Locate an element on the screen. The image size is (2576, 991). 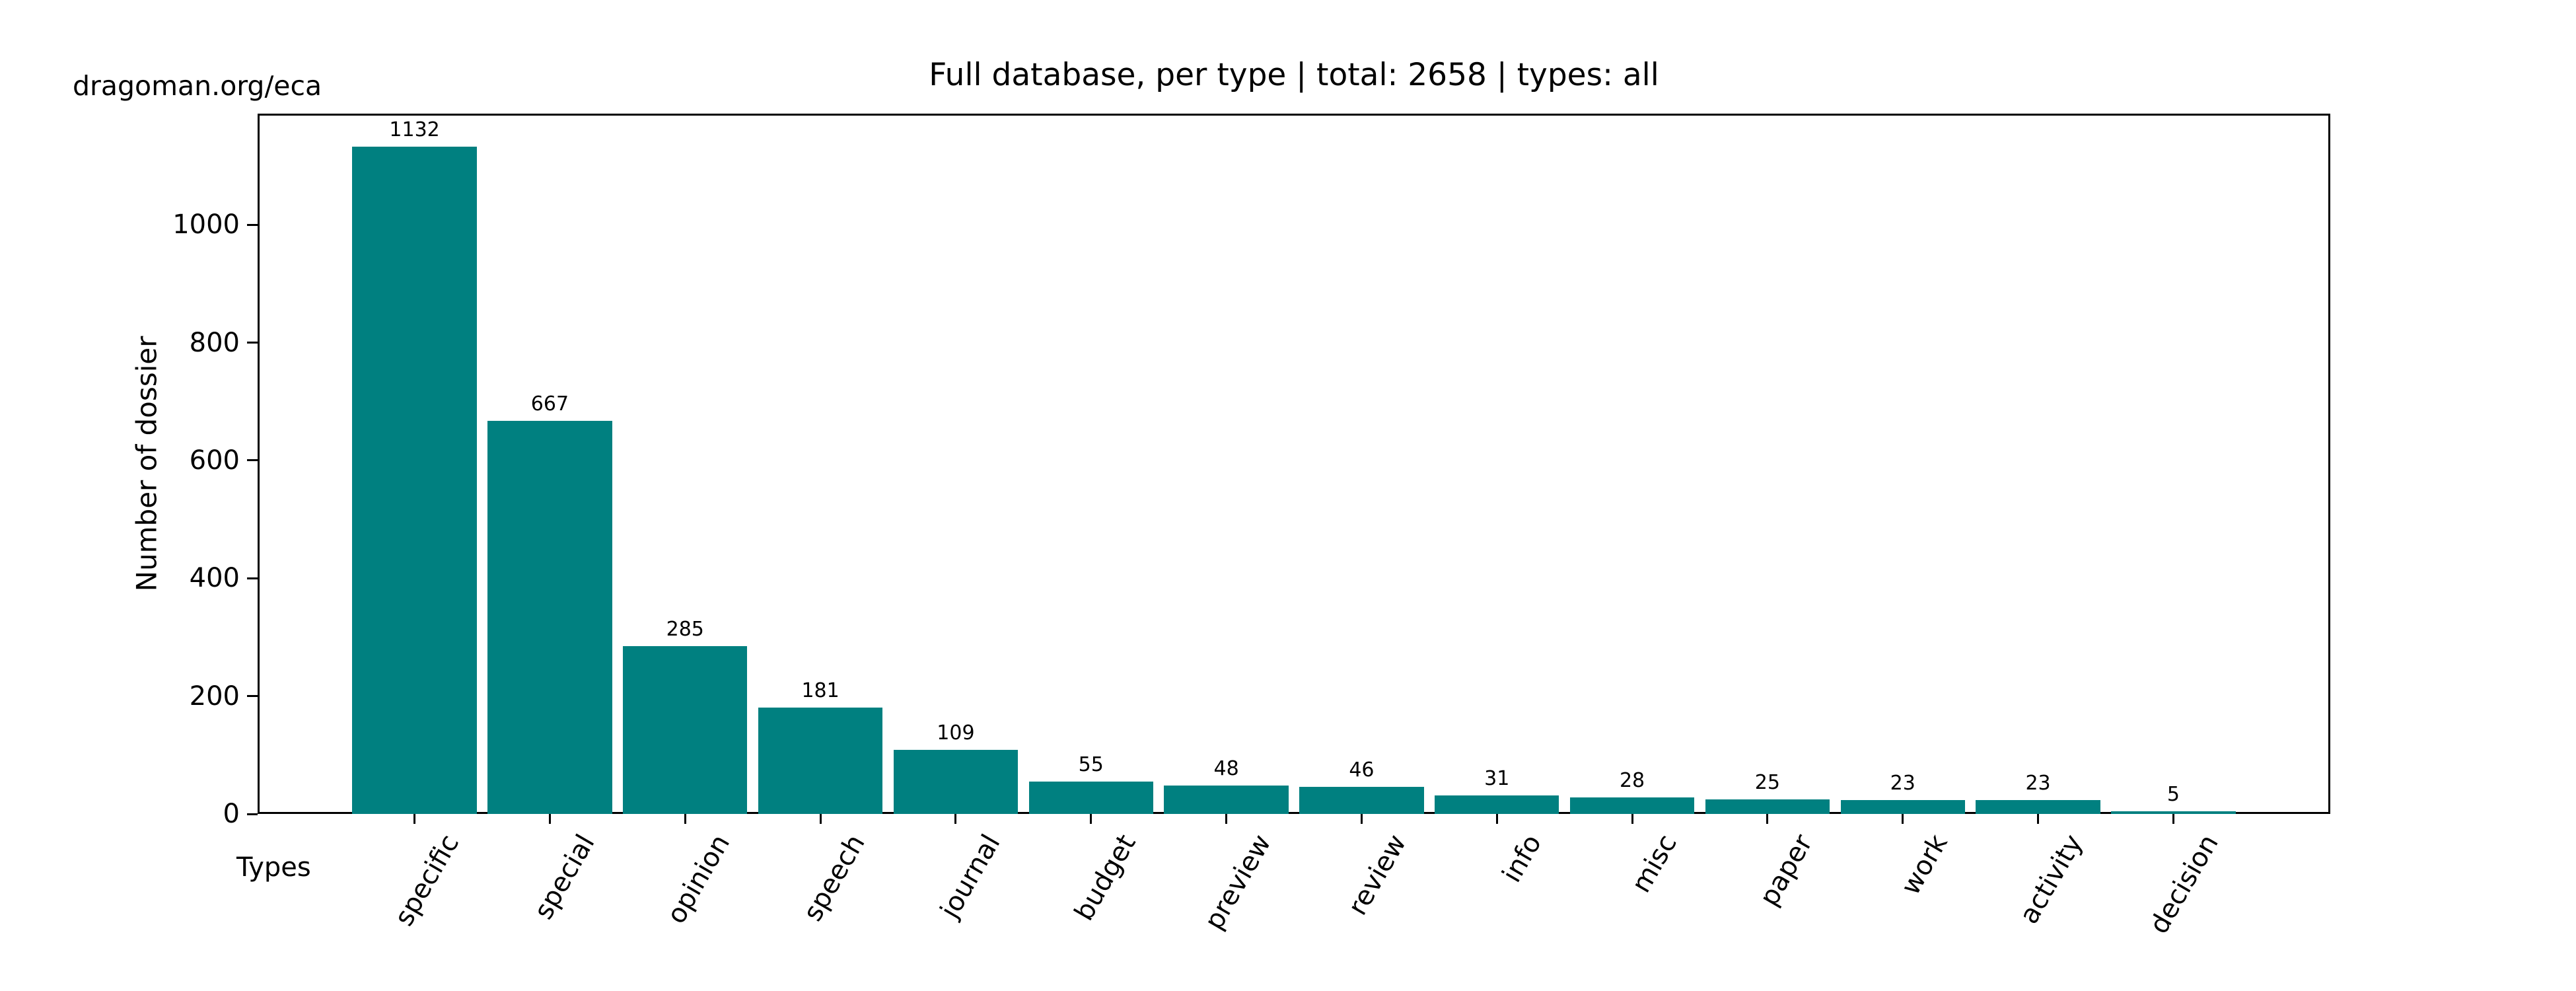
bar-value-label: 46 is located at coordinates (1362, 770).